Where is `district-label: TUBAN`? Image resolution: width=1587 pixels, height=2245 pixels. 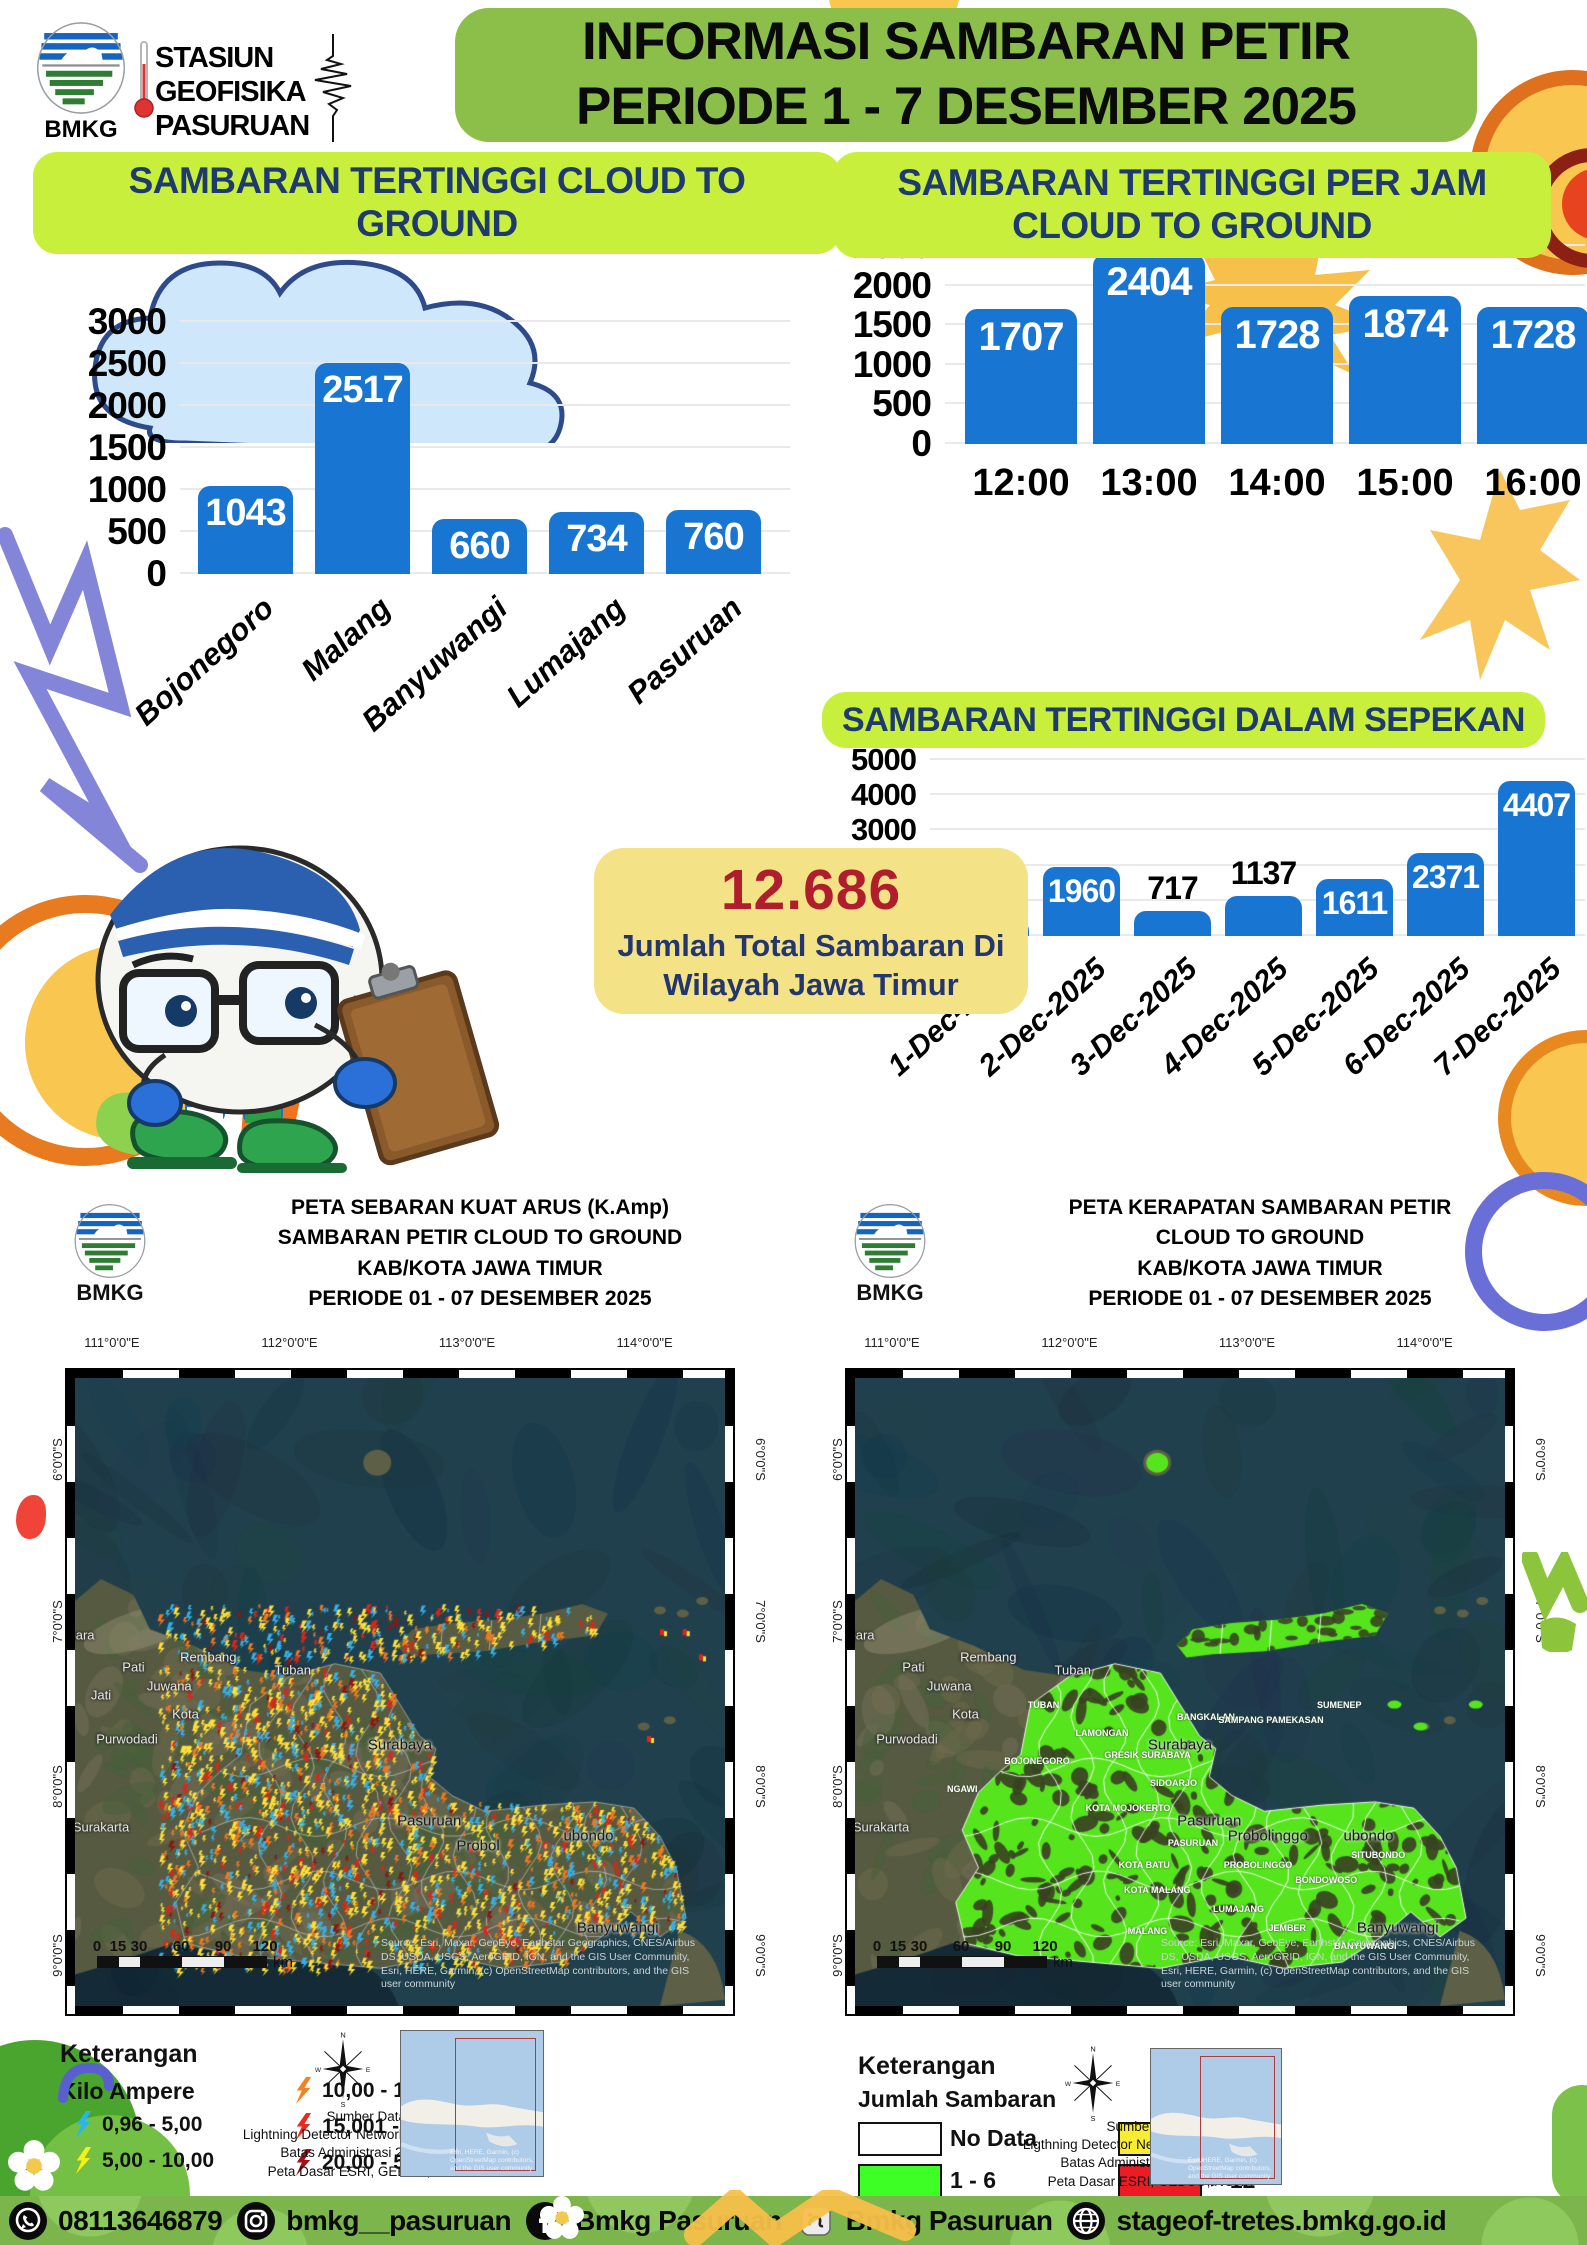 district-label: TUBAN is located at coordinates (1043, 1704).